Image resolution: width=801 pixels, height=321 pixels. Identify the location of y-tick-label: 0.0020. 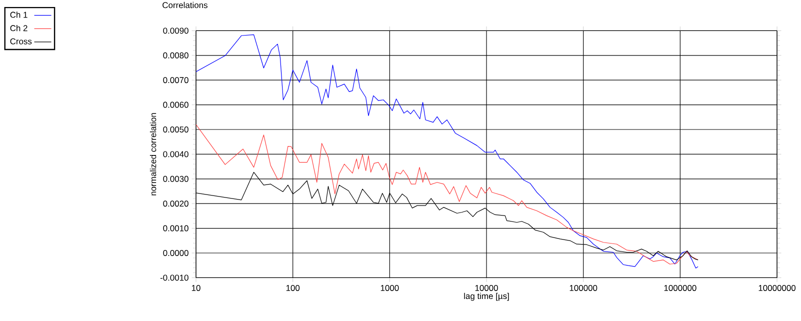
(175, 203).